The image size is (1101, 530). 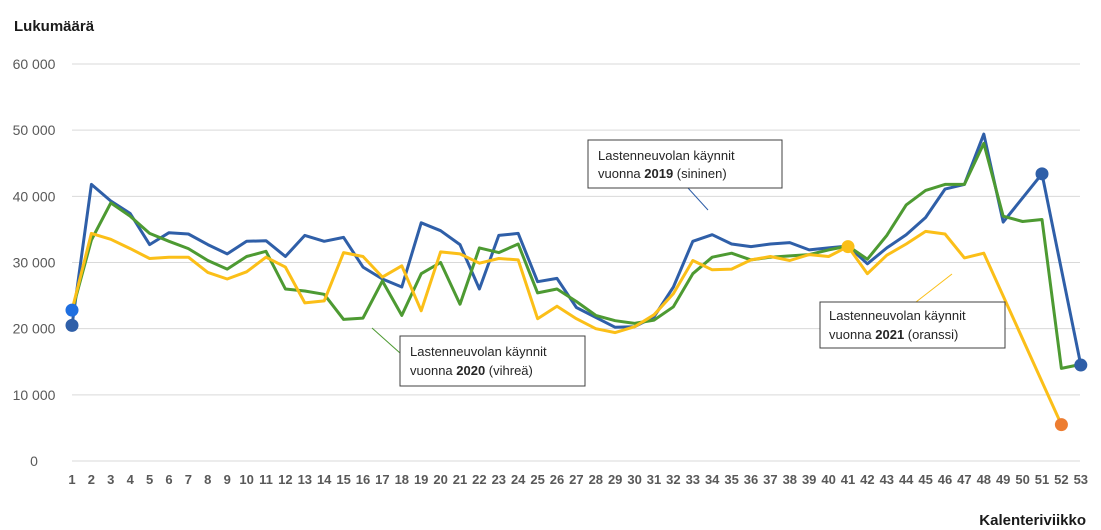 What do you see at coordinates (984, 479) in the screenshot?
I see `x-tick-label: 48` at bounding box center [984, 479].